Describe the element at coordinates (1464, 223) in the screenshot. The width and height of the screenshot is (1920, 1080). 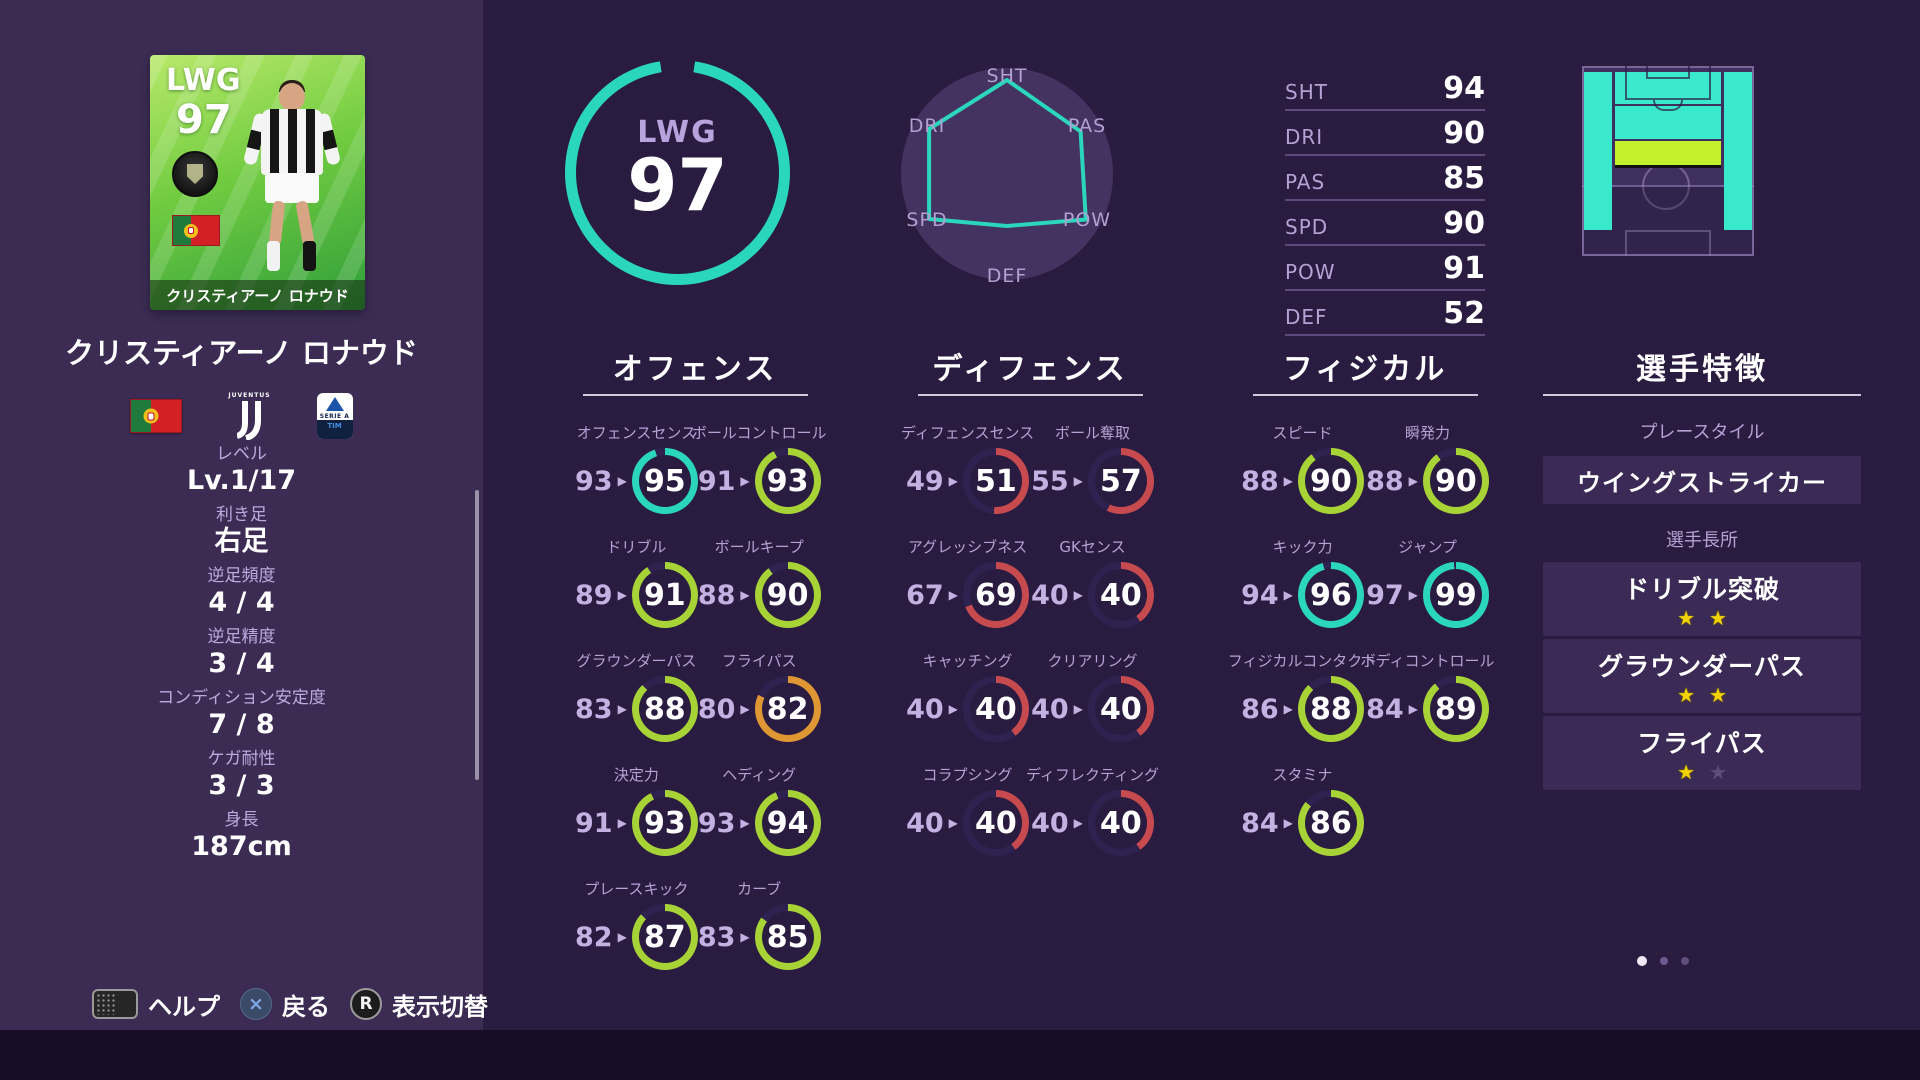
I see `summary-value: 90` at that location.